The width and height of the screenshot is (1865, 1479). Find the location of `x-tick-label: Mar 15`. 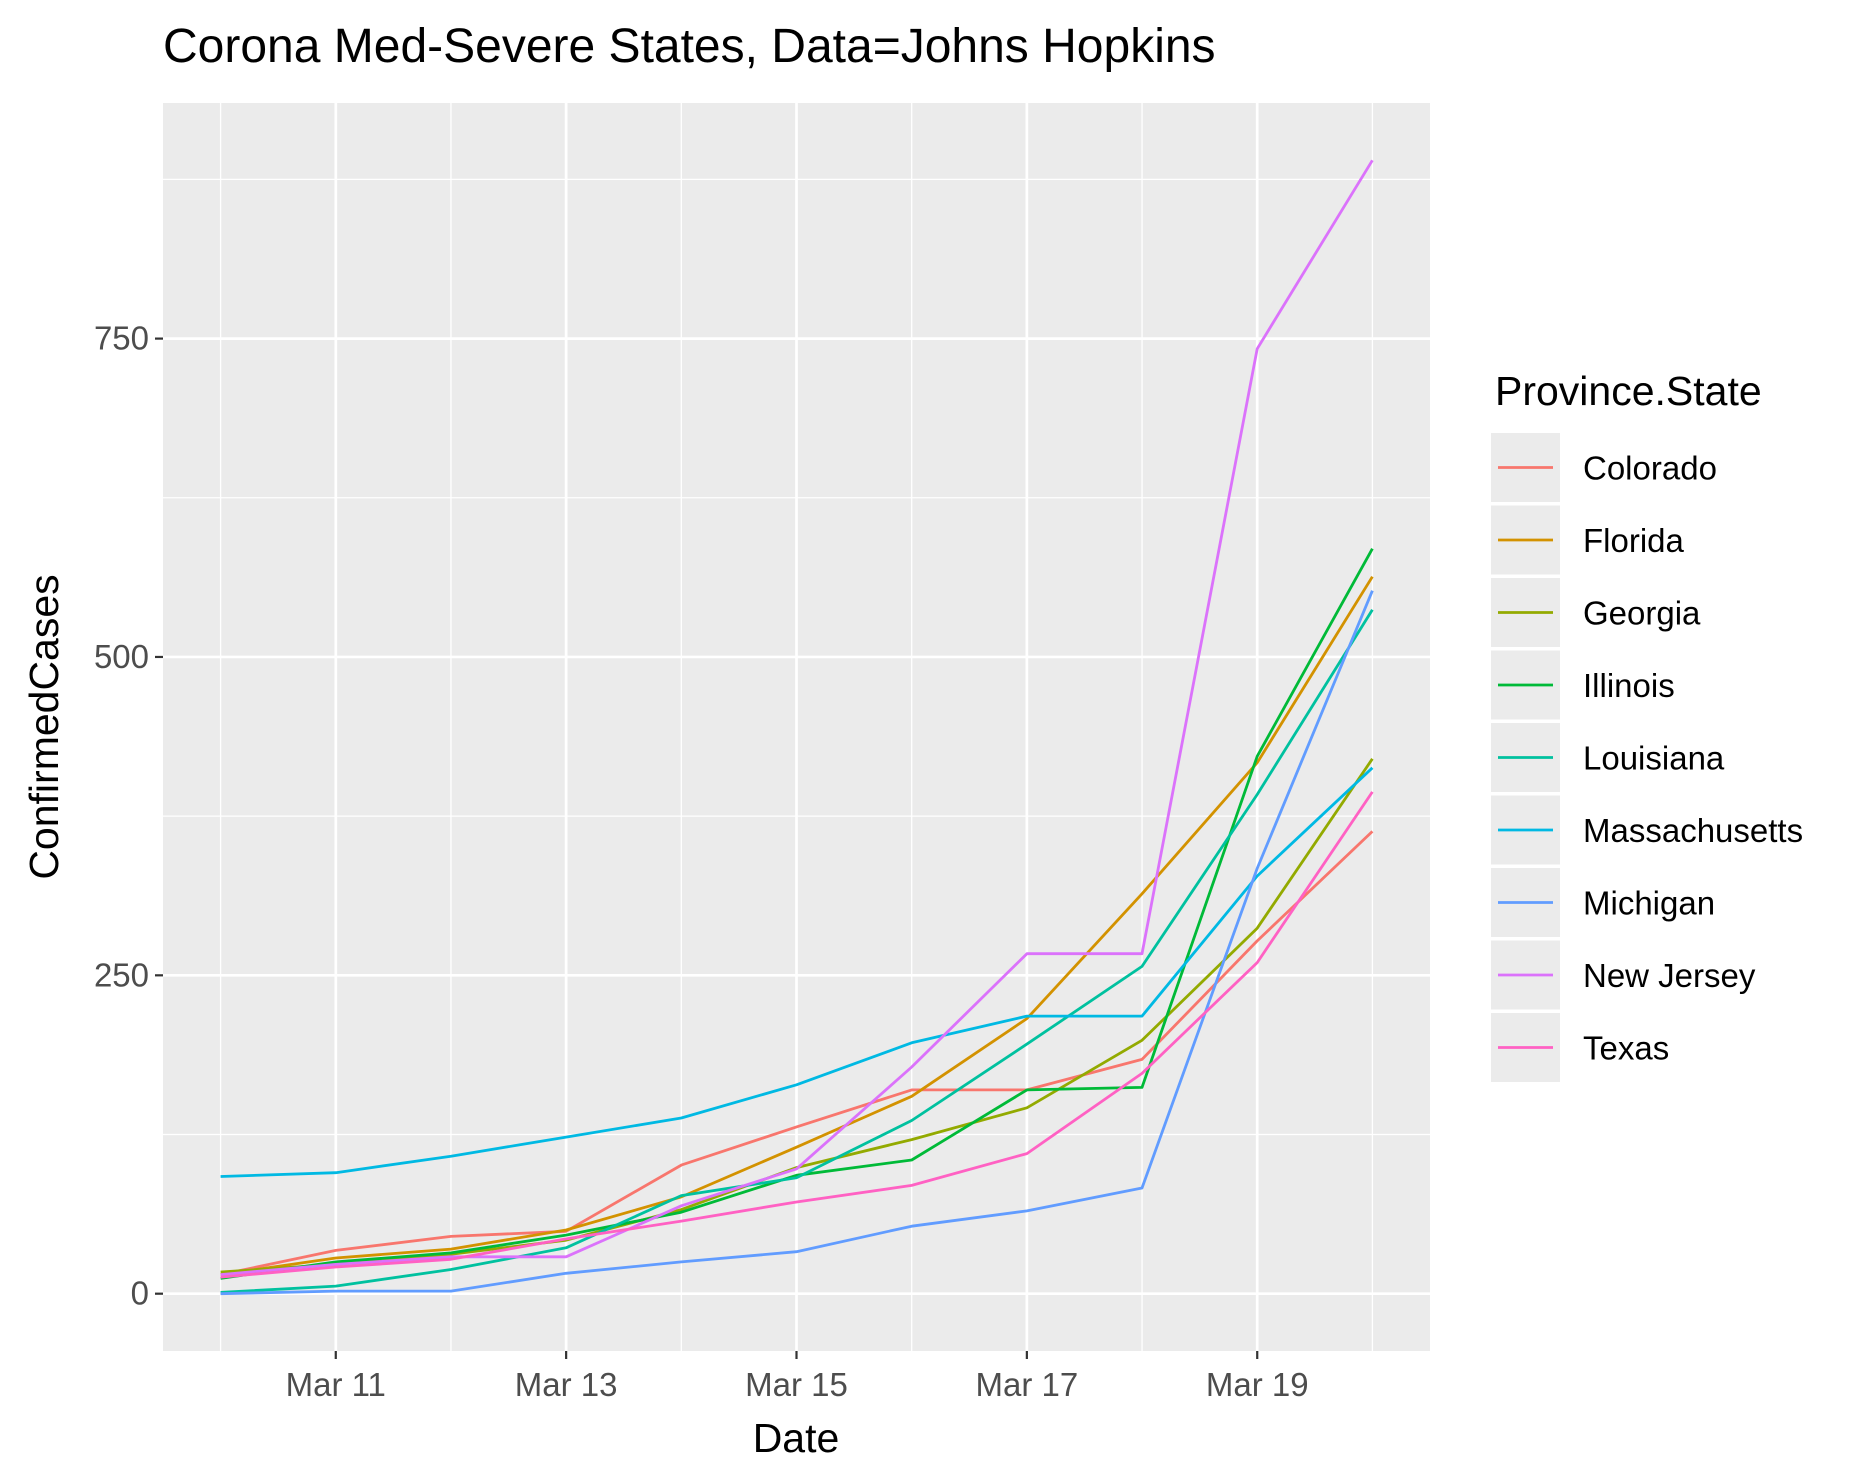

x-tick-label: Mar 15 is located at coordinates (796, 1384).